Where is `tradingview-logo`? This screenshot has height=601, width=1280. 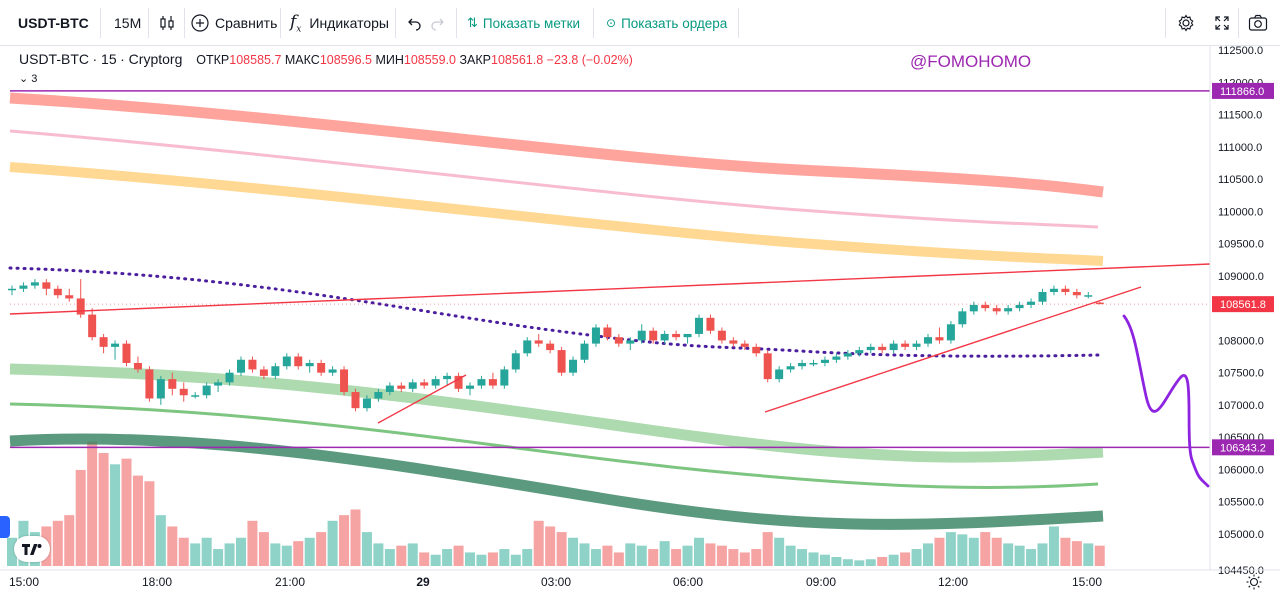 tradingview-logo is located at coordinates (32, 549).